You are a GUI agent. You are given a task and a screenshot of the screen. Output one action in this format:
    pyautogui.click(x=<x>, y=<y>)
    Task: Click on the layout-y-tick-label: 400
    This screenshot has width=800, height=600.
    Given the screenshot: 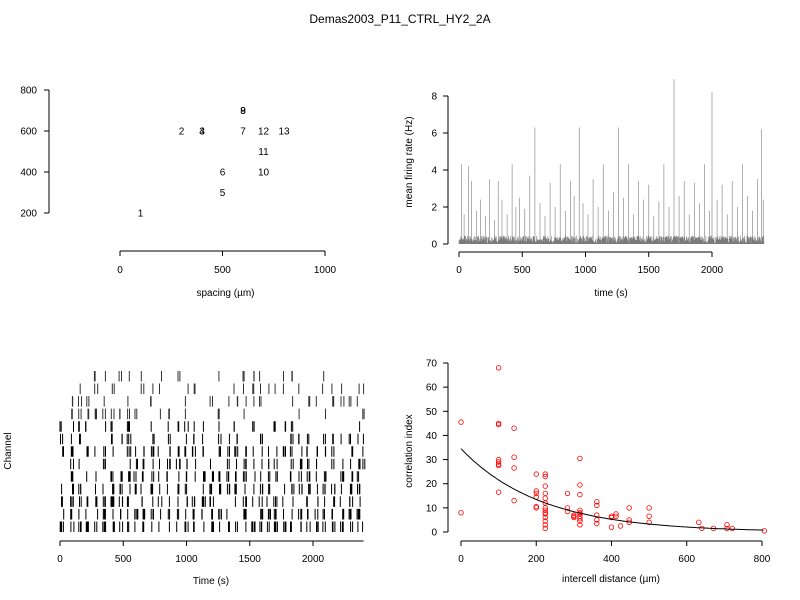 What is the action you would take?
    pyautogui.click(x=28, y=173)
    